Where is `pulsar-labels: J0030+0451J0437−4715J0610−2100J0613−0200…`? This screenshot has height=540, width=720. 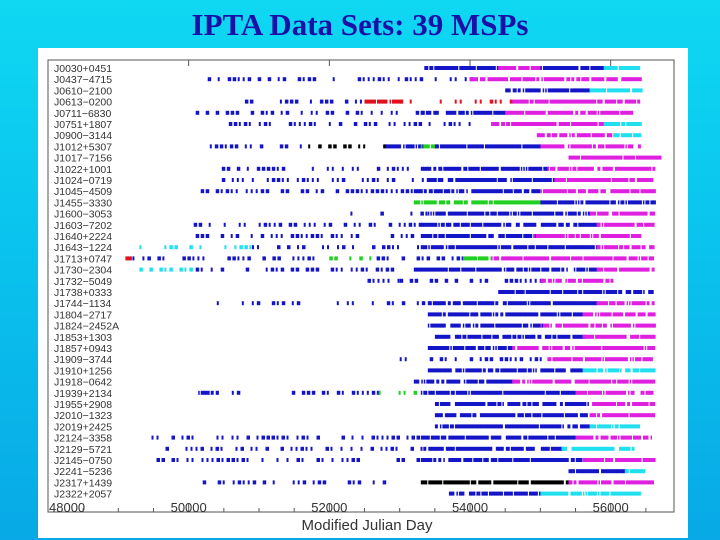
pulsar-labels: J0030+0451J0437−4715J0610−2100J0613−0200… is located at coordinates (86, 282).